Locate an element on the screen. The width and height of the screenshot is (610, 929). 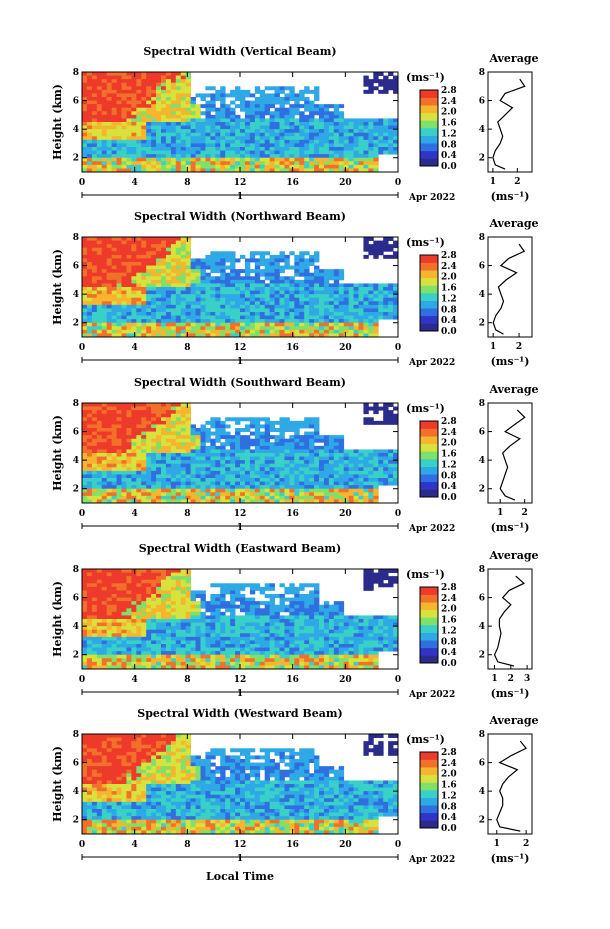
profile-x-tick-label: 1 is located at coordinates (493, 182).